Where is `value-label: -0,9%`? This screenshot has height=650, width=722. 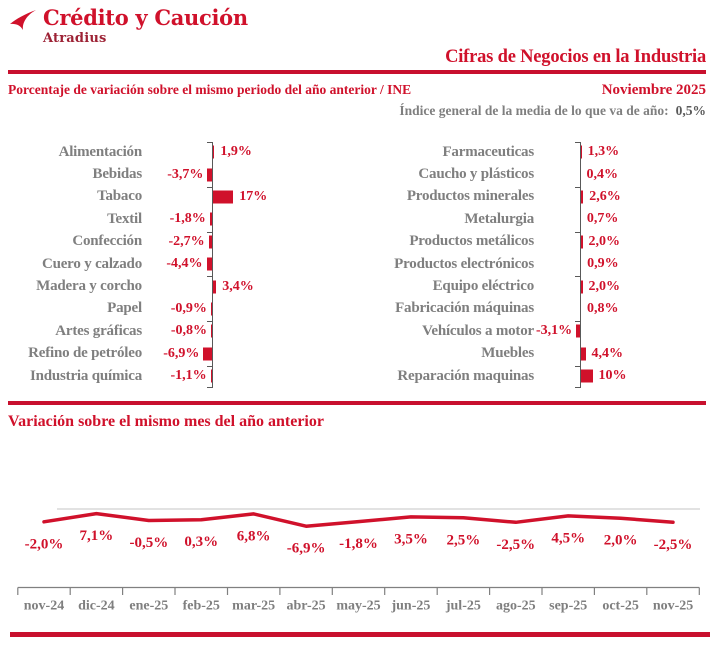
value-label: -0,9% is located at coordinates (188, 308).